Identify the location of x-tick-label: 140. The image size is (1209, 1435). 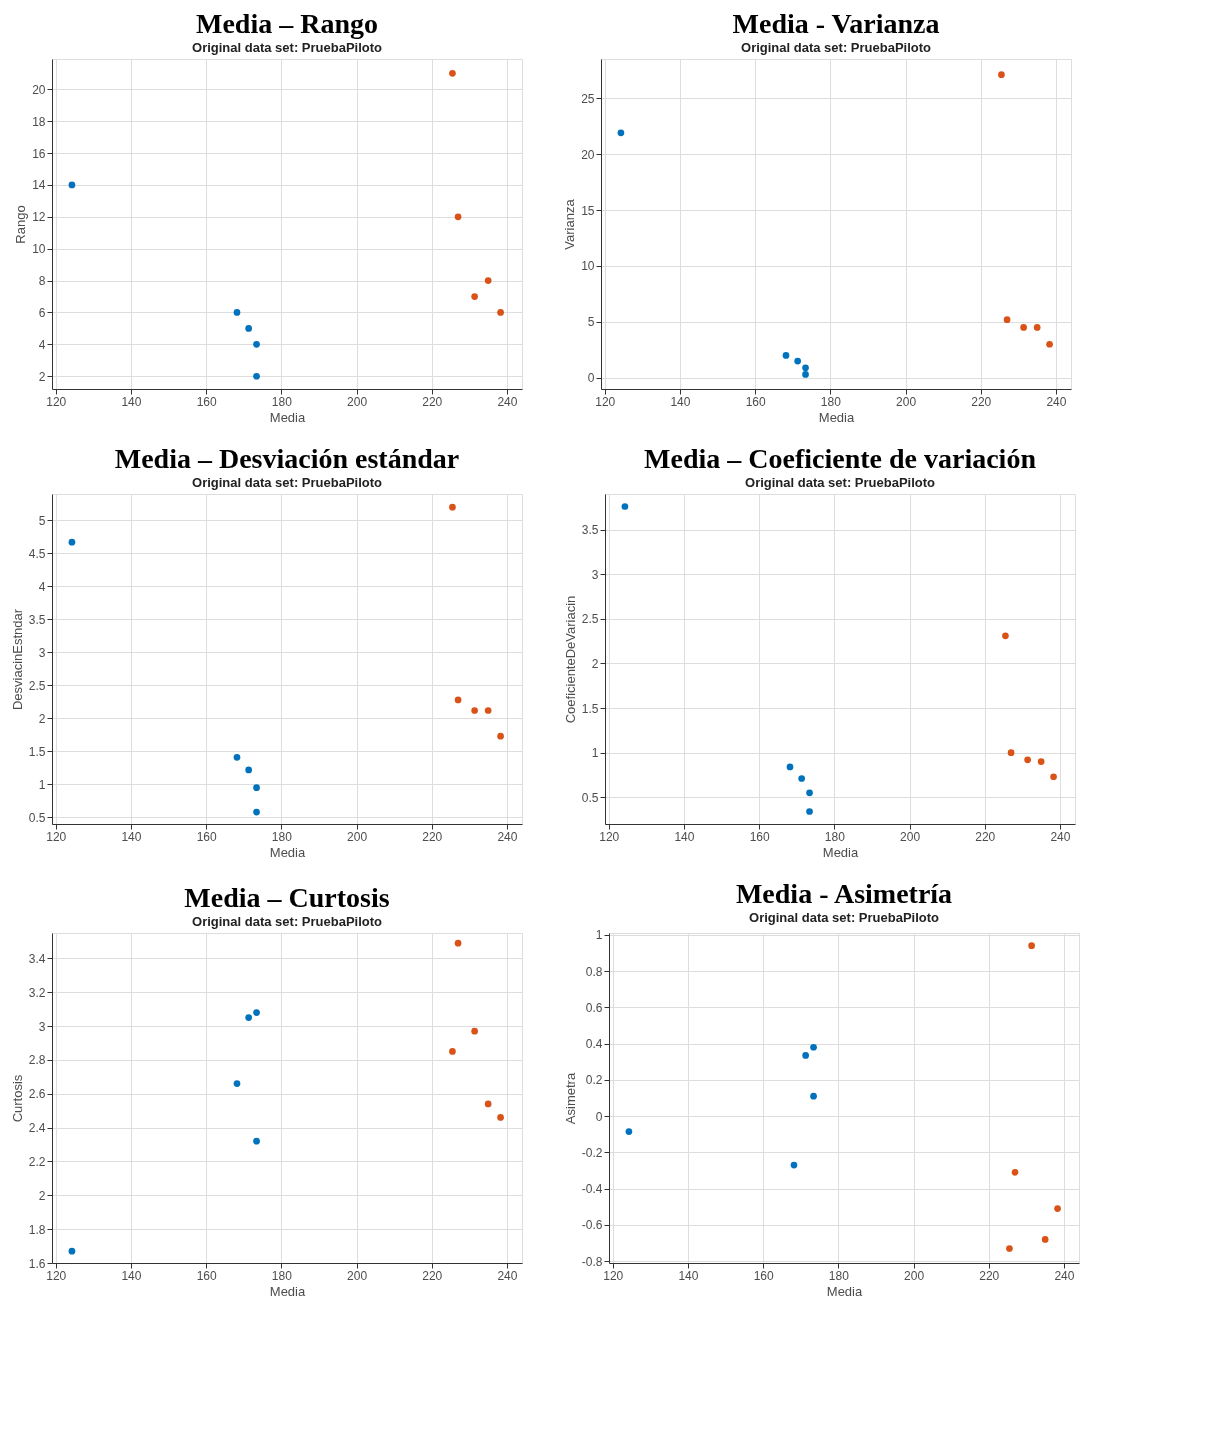
(688, 1275).